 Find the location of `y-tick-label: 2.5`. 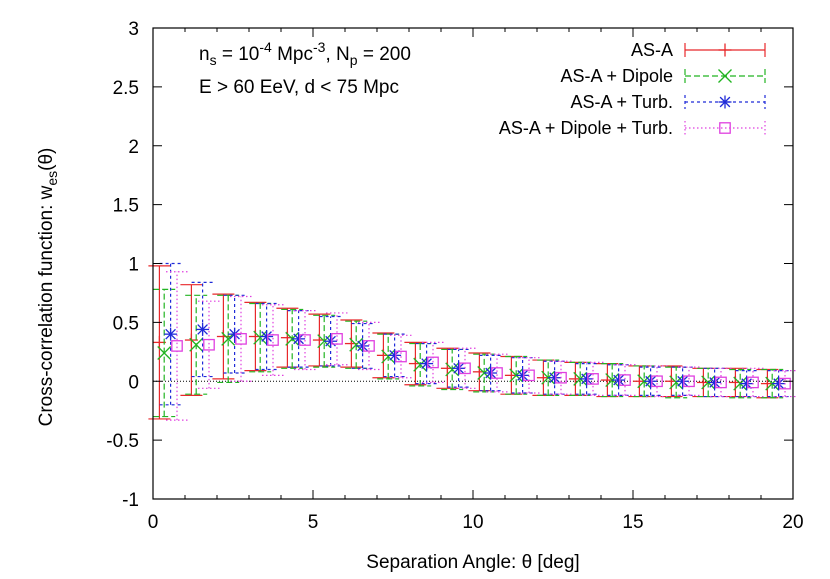

y-tick-label: 2.5 is located at coordinates (126, 88).